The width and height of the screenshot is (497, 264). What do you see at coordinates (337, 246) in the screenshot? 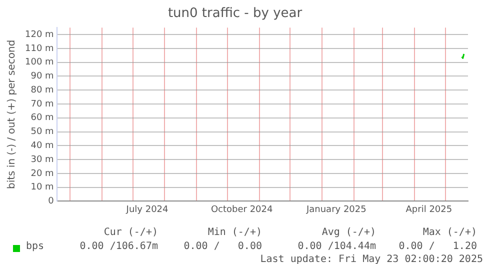
I see `text: 0.00 /104.44m` at bounding box center [337, 246].